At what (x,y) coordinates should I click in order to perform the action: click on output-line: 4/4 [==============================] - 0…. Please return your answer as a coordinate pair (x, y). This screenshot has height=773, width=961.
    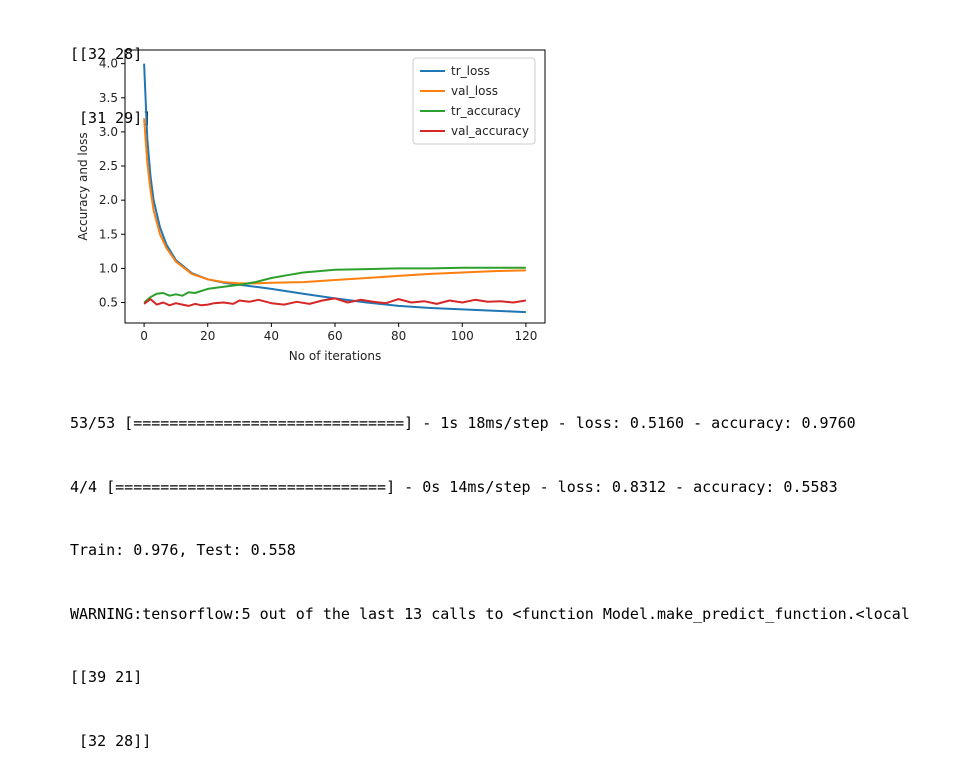
    Looking at the image, I should click on (454, 486).